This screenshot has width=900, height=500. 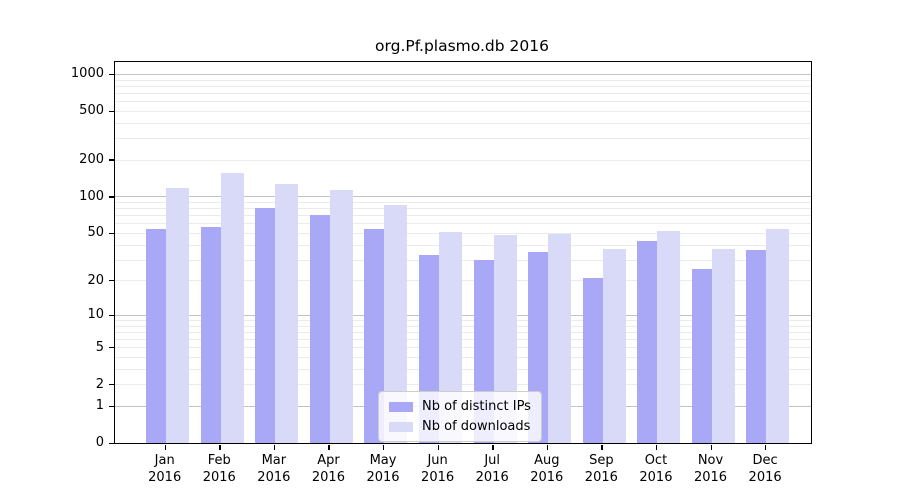 I want to click on x-tick-label-jul: Jul 2016, so click(x=492, y=469).